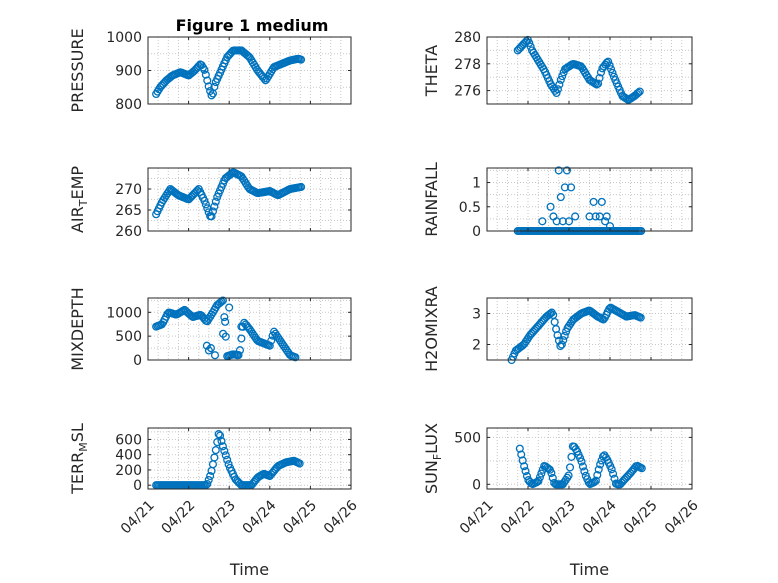 The height and width of the screenshot is (583, 778). What do you see at coordinates (128, 105) in the screenshot?
I see `y-tick-label: 800` at bounding box center [128, 105].